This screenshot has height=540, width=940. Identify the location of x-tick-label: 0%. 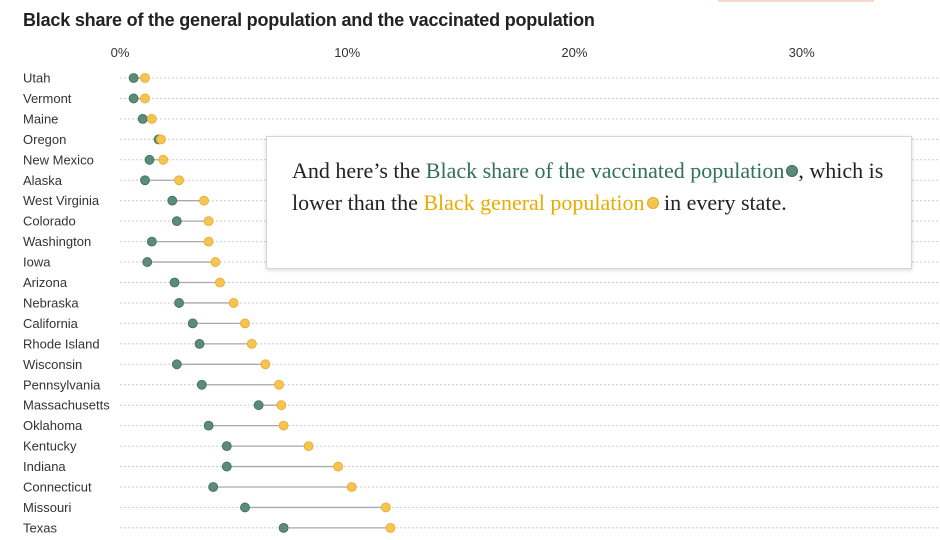
(120, 52).